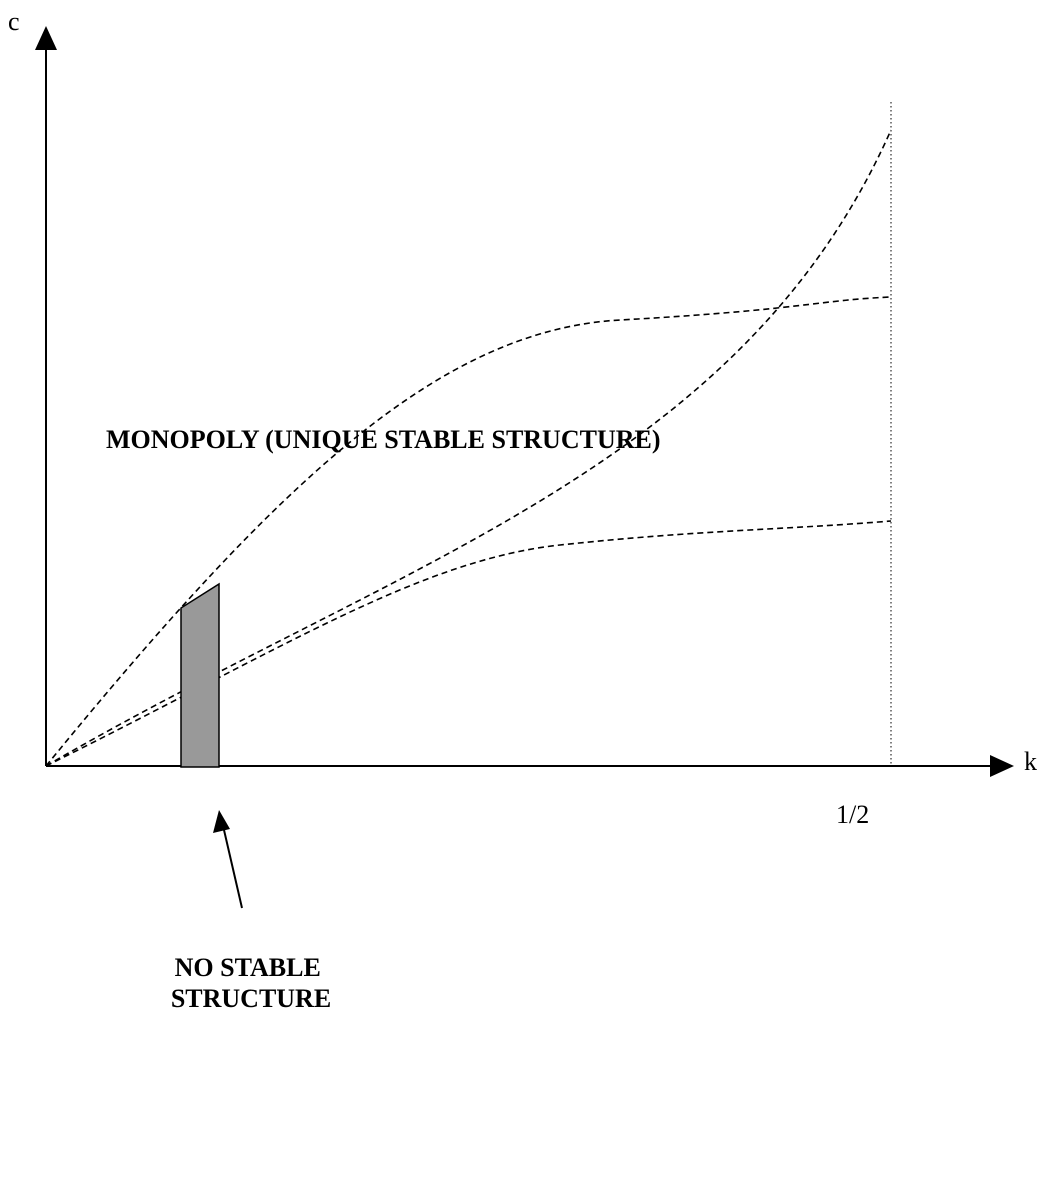 The image size is (1048, 1185). What do you see at coordinates (251, 998) in the screenshot?
I see `no-stable-label-line2: STRUCTURE` at bounding box center [251, 998].